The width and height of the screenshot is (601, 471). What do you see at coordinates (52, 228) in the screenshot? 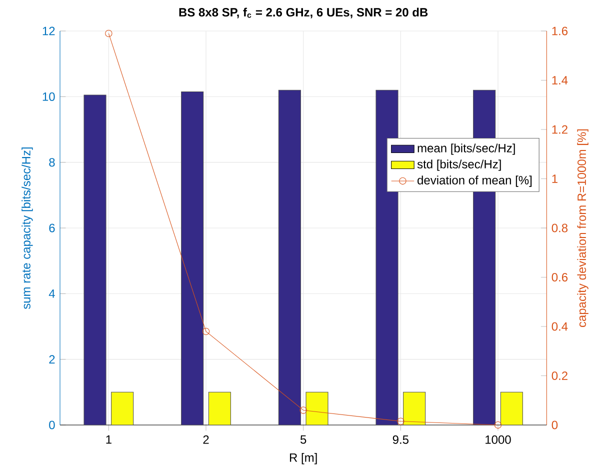
I see `y-tick-label: 6` at bounding box center [52, 228].